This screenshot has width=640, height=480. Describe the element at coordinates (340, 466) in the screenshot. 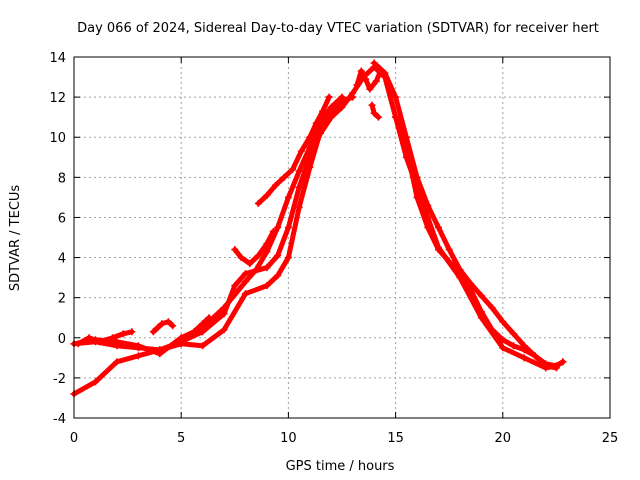

I see `x-axis-label: GPS time / hours` at that location.